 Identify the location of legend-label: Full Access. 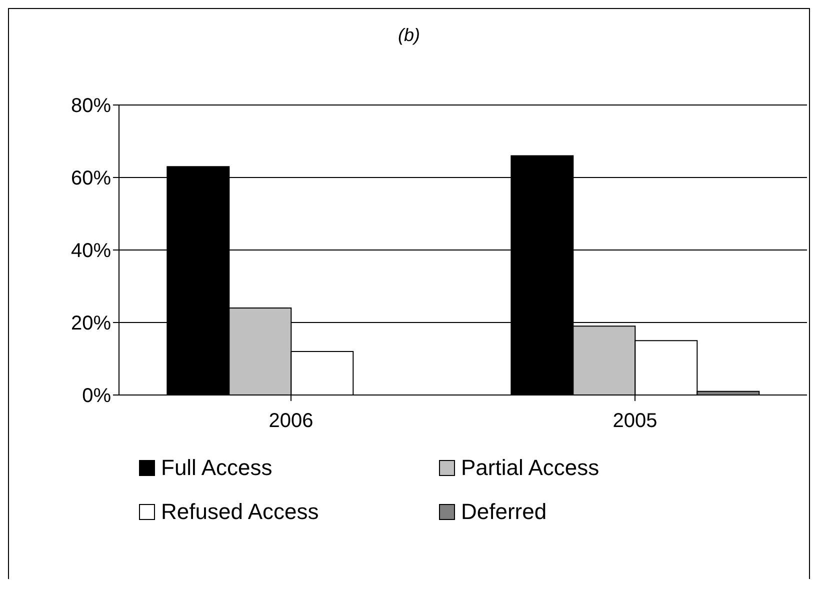
(216, 468).